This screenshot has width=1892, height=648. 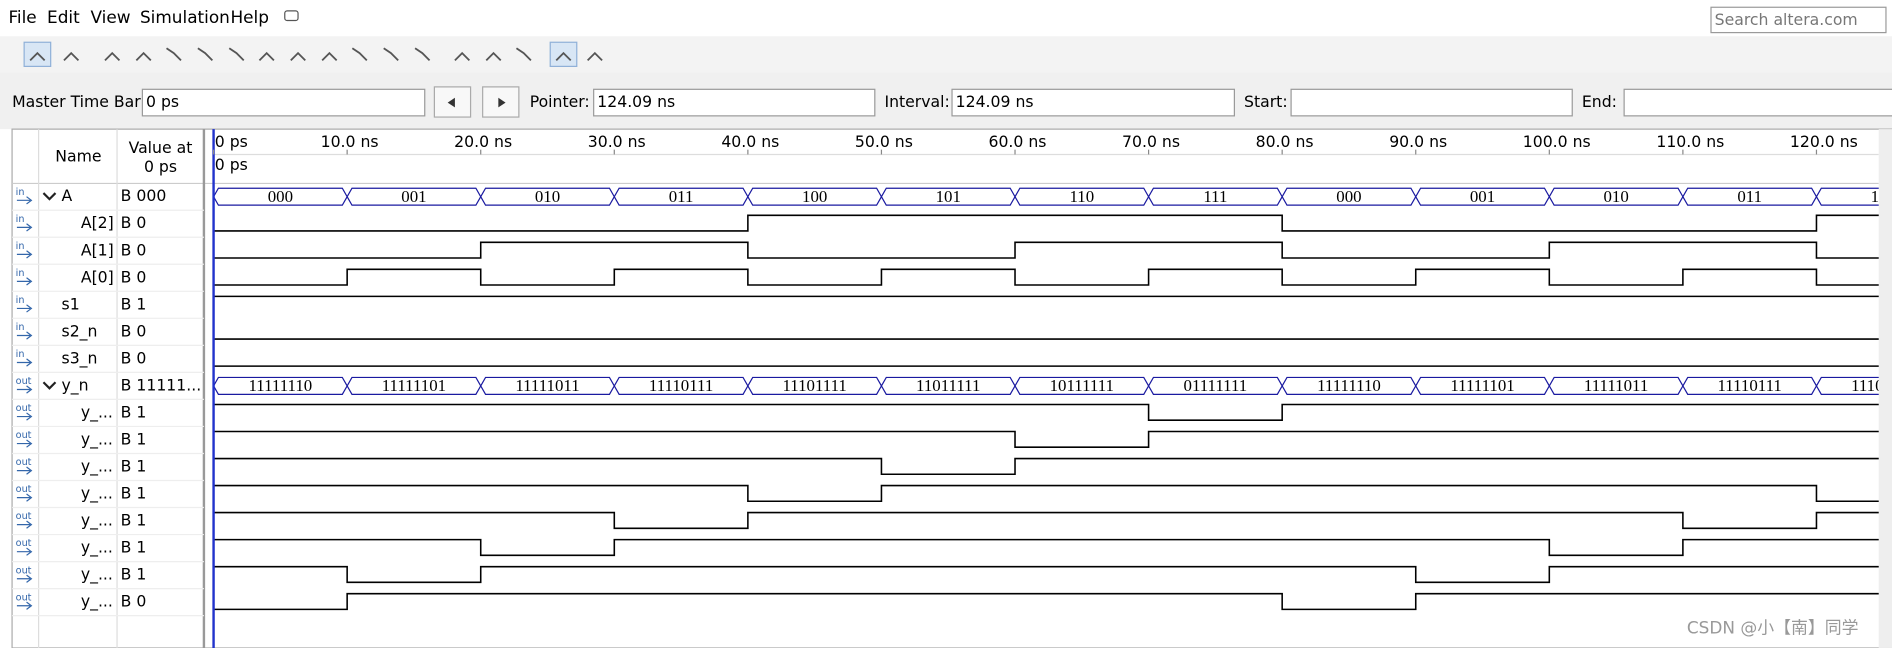 I want to click on menu-item: View, so click(x=110, y=17).